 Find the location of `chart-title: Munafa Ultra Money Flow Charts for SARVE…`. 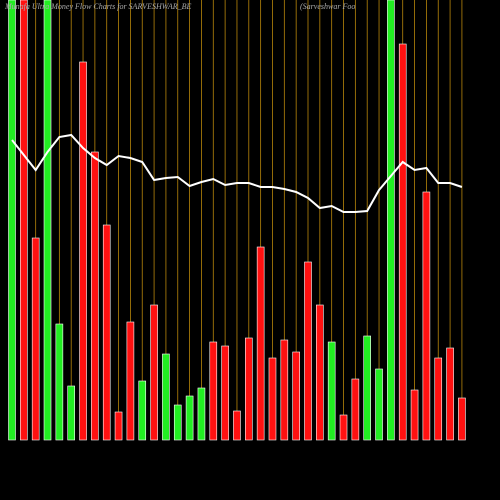

chart-title: Munafa Ultra Money Flow Charts for SARVE… is located at coordinates (98, 6).